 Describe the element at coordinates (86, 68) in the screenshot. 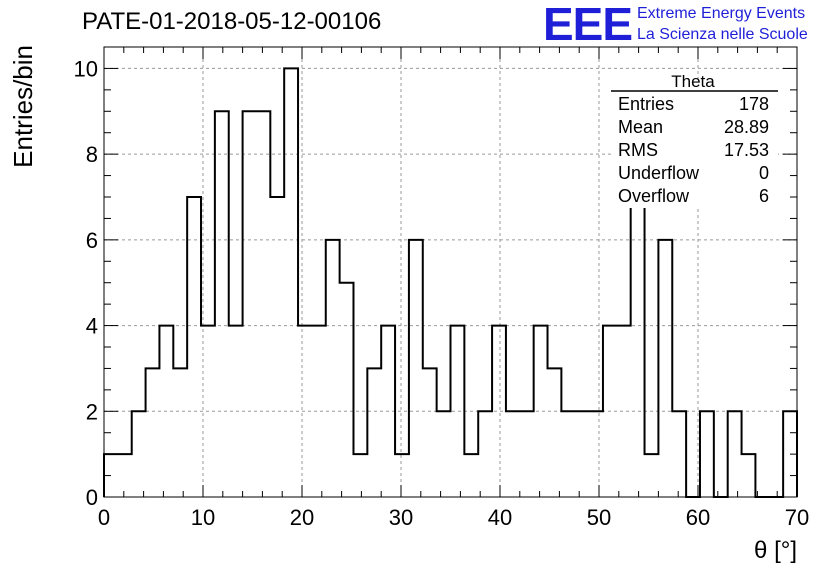

I see `y-tick-label: 10` at that location.